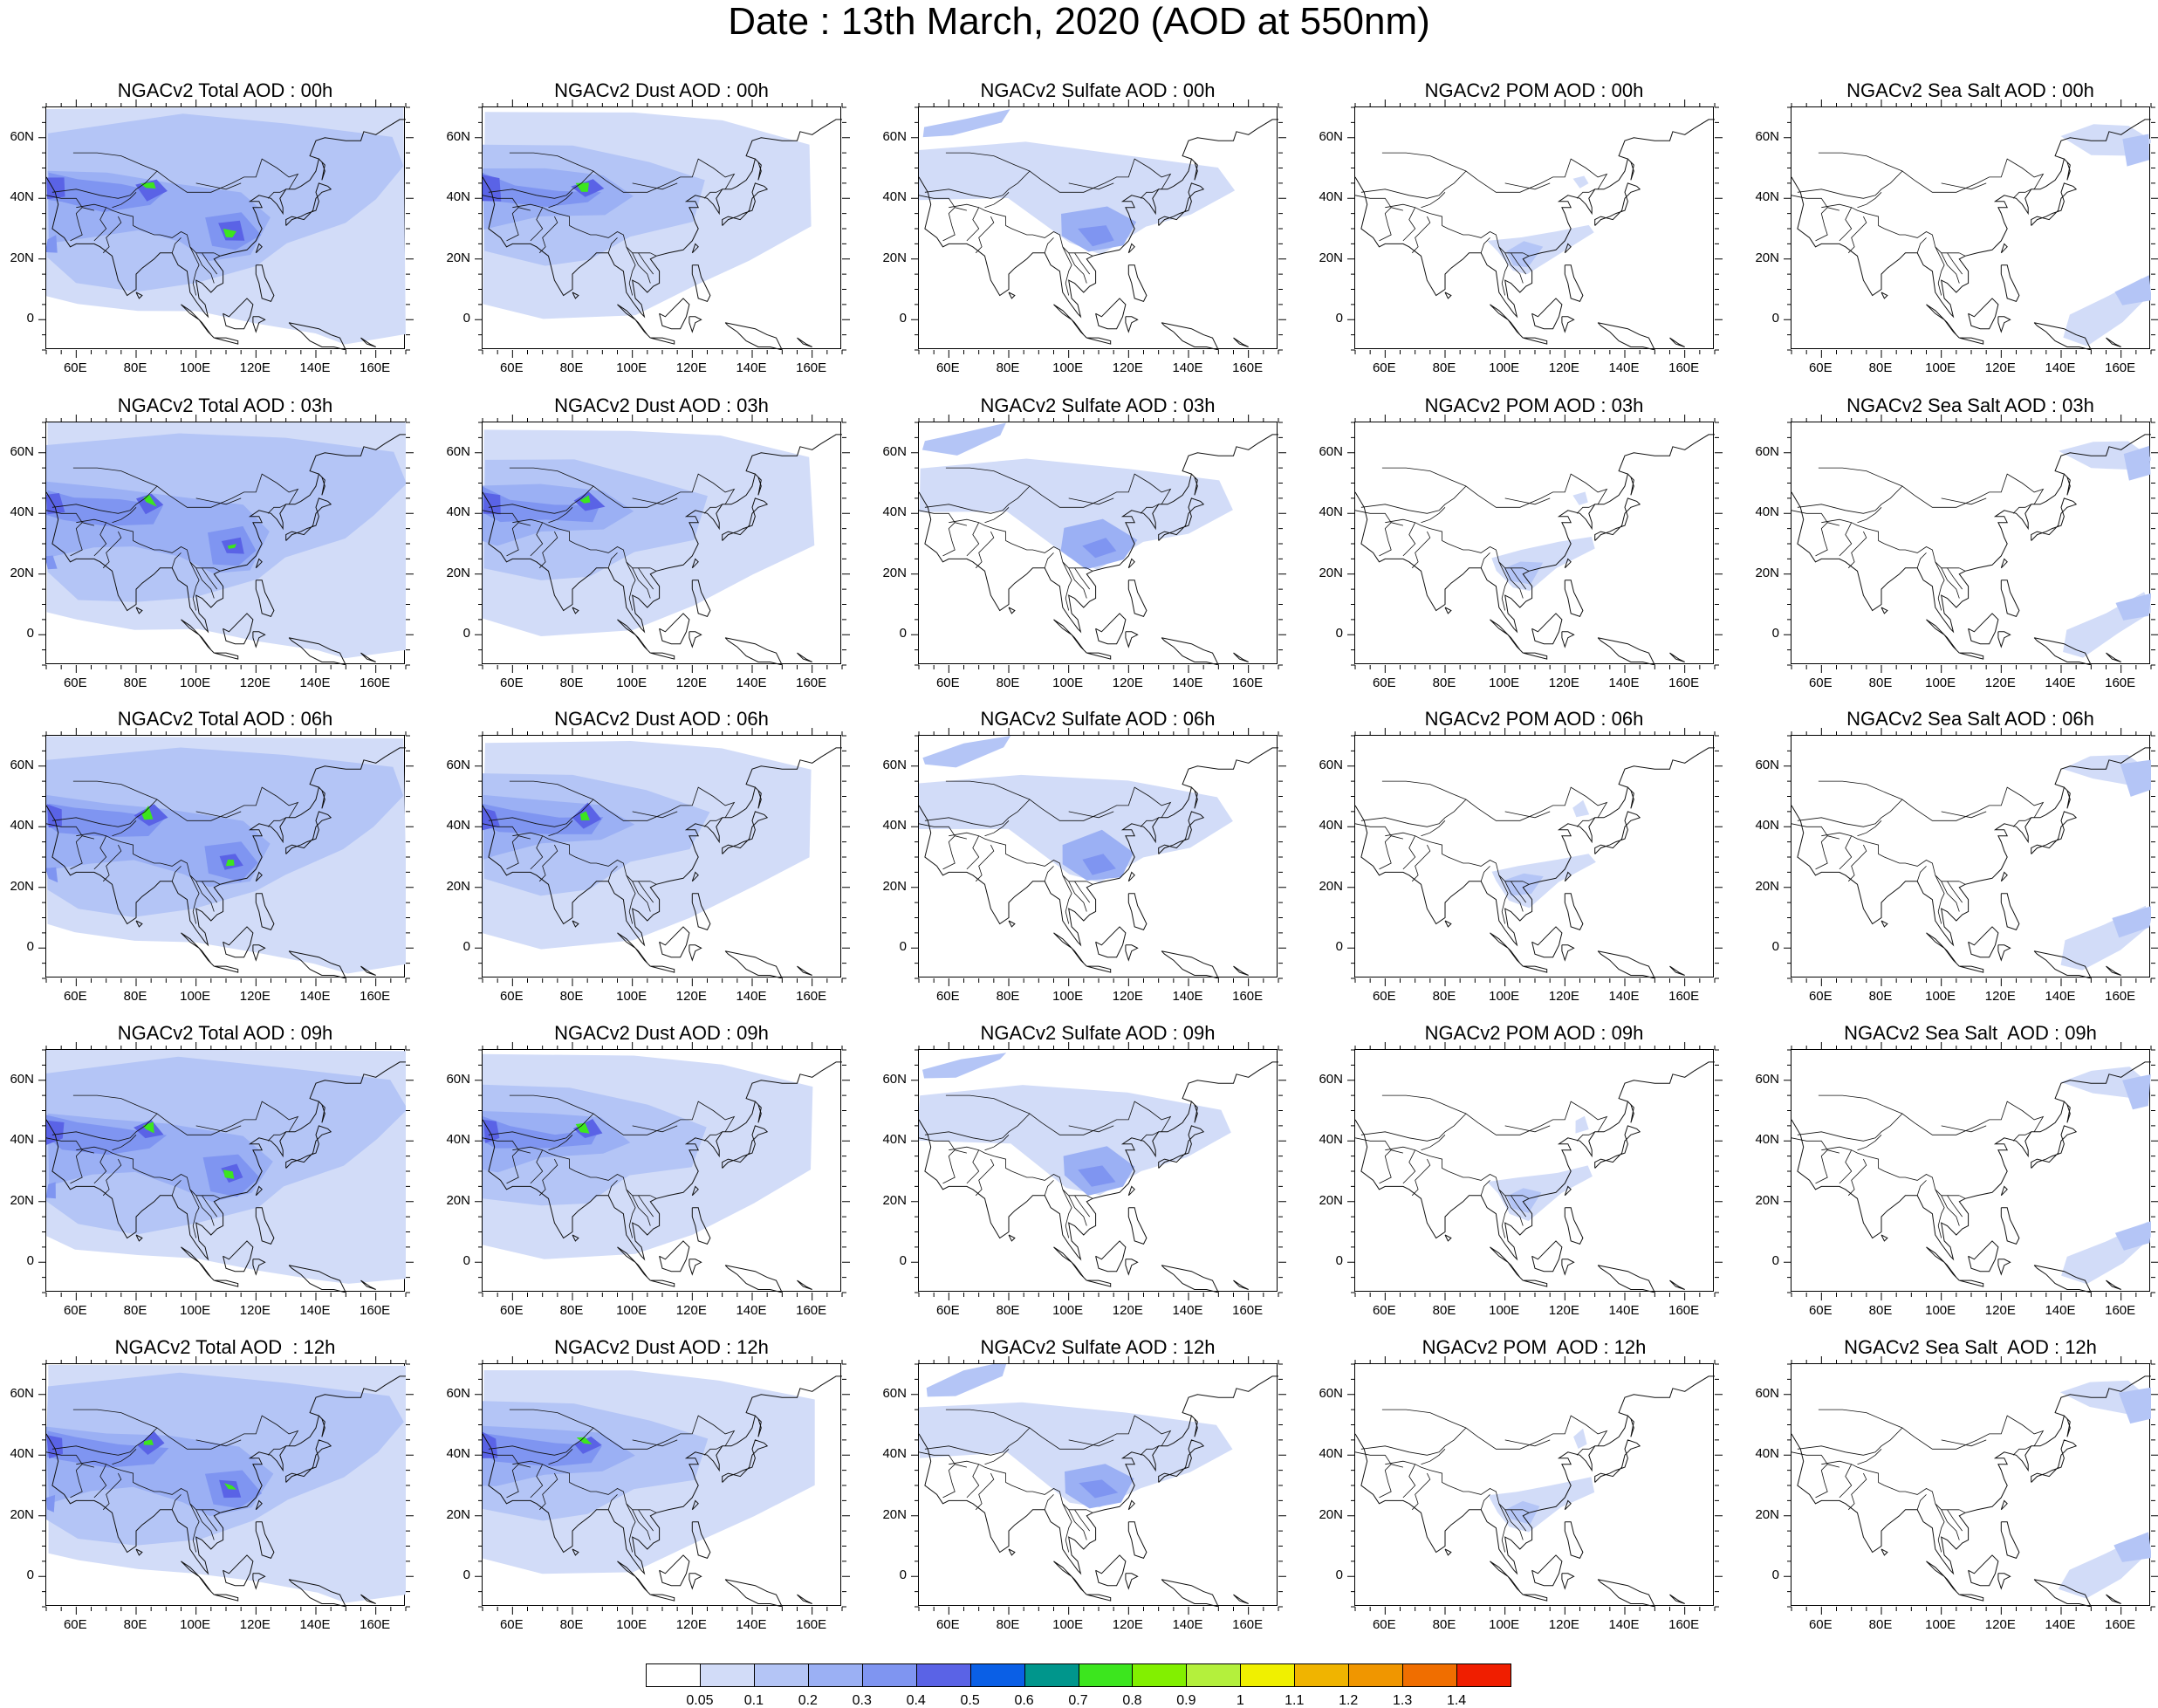 The image size is (2158, 1708). I want to click on panel-title: NGACv2 POM AOD : 03h, so click(1534, 405).